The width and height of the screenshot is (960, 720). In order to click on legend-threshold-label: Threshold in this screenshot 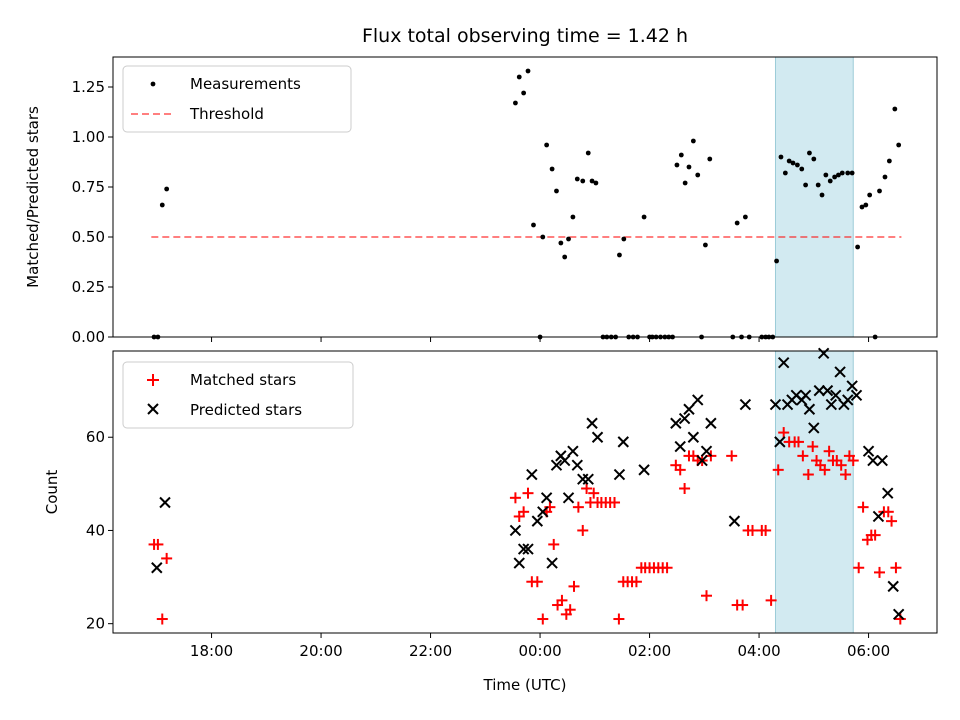, I will do `click(226, 114)`.